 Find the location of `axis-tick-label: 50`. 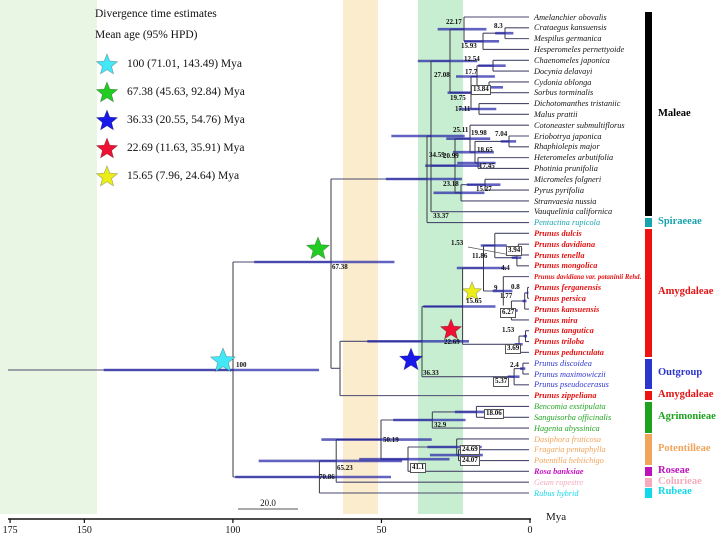

axis-tick-label: 50 is located at coordinates (381, 530).